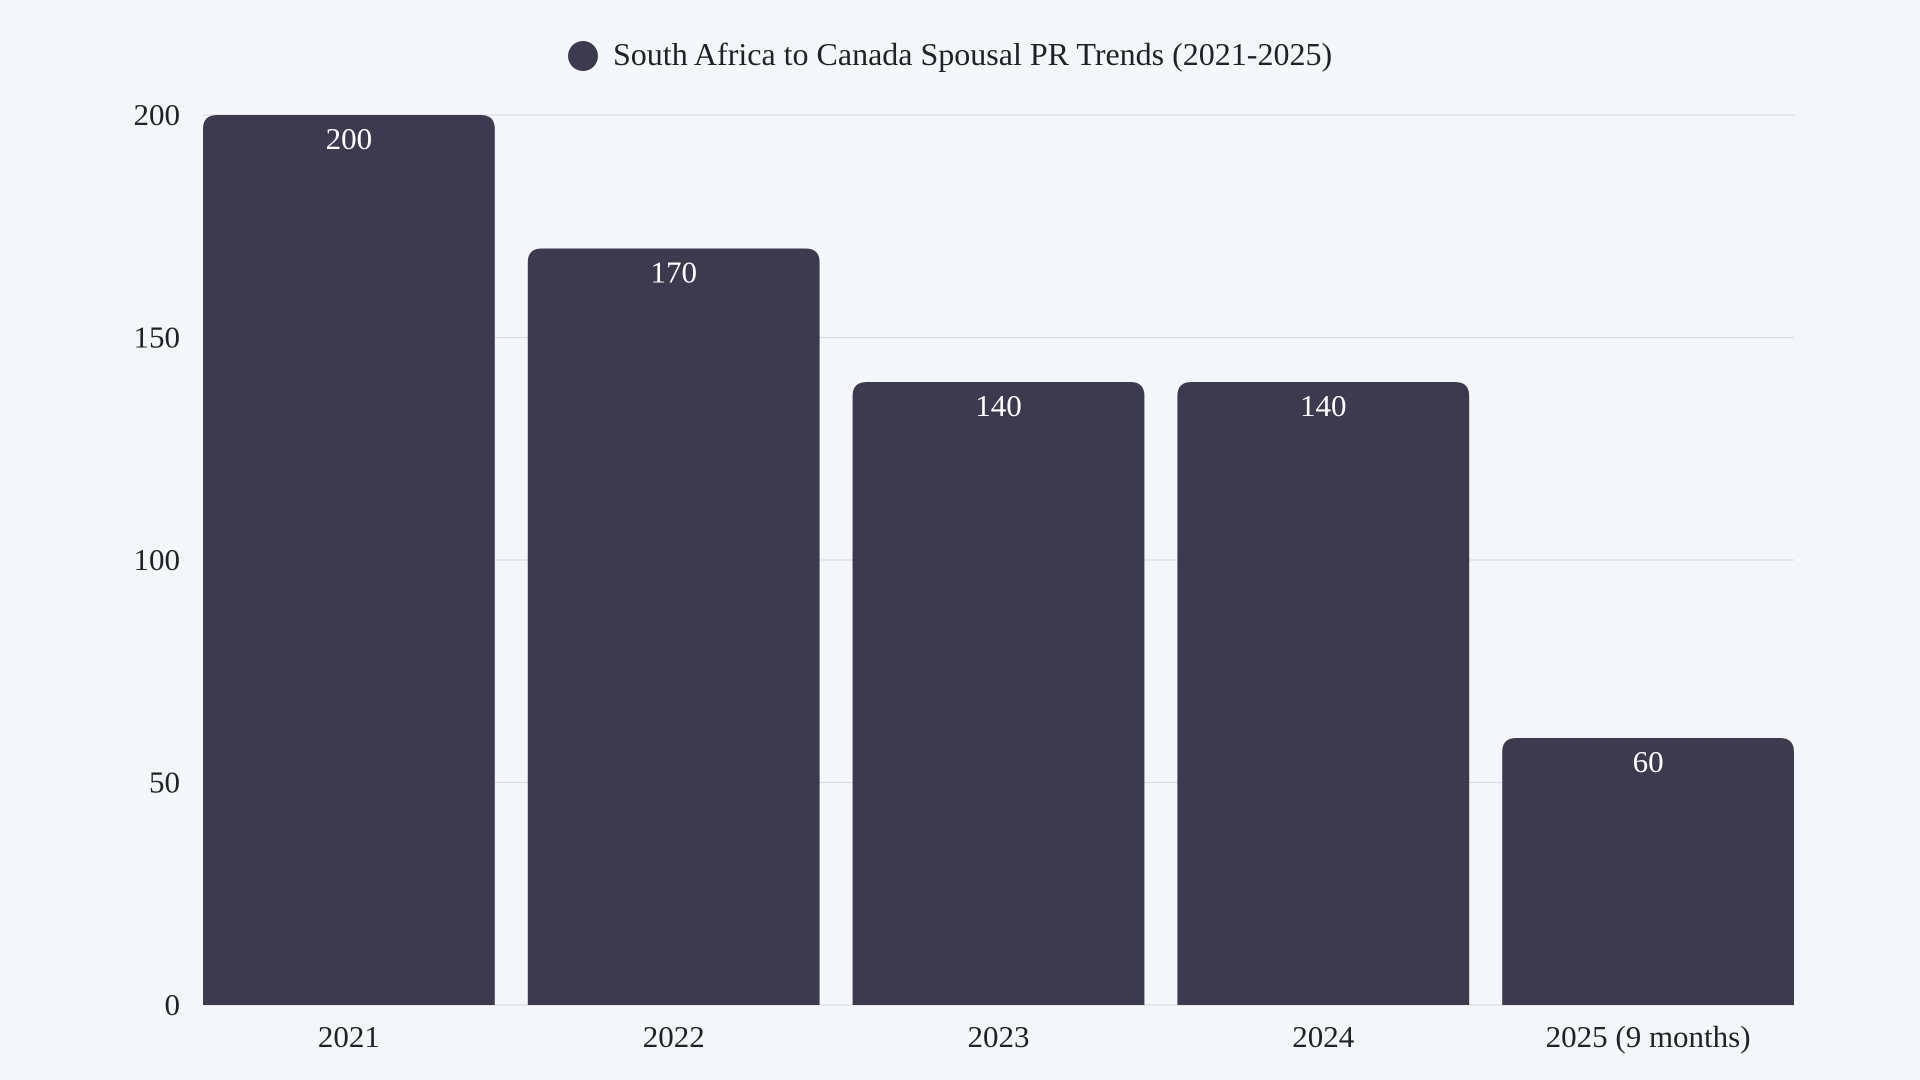 The height and width of the screenshot is (1080, 1920). I want to click on x-tick-label: 2025 (9 months), so click(1648, 1036).